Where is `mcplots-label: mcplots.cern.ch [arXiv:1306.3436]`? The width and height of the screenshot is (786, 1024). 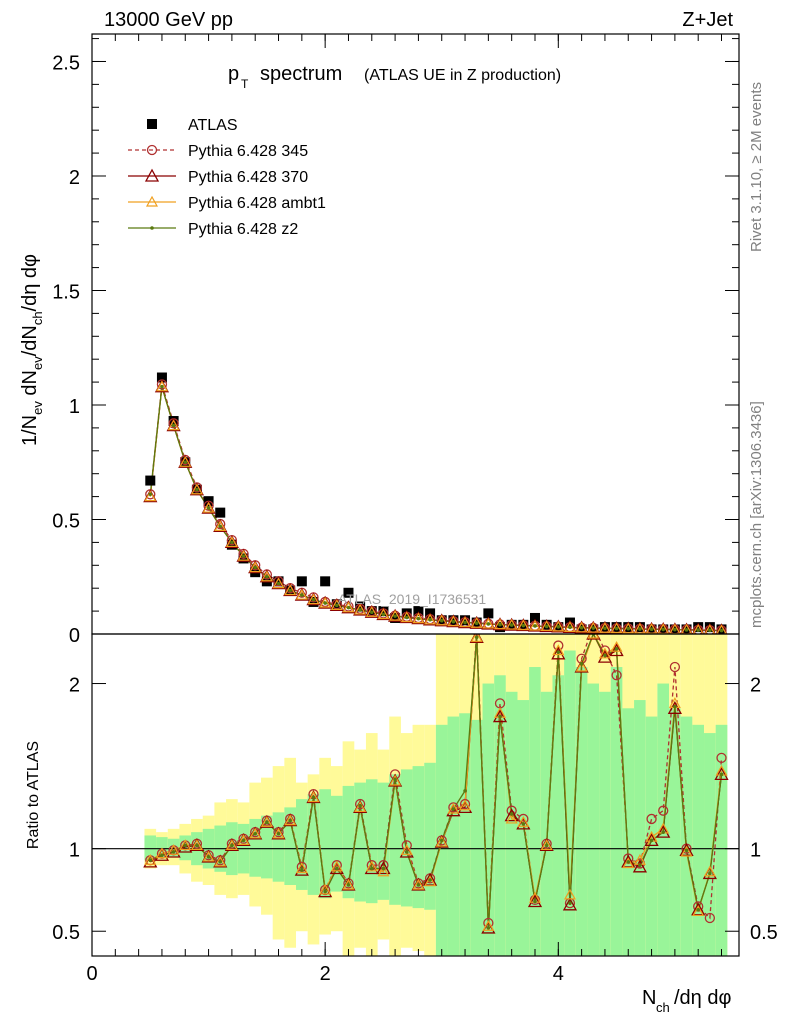
mcplots-label: mcplots.cern.ch [arXiv:1306.3436] is located at coordinates (756, 514).